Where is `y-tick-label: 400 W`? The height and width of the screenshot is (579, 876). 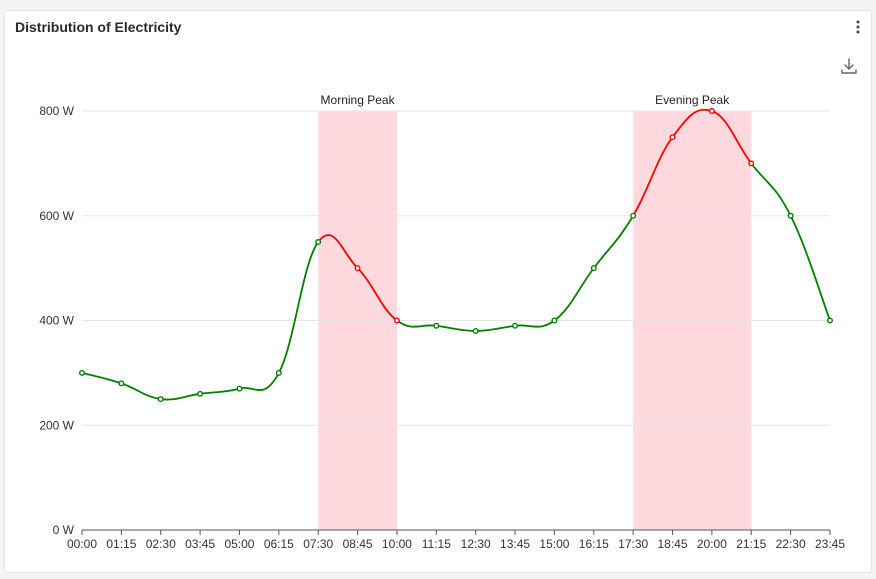
y-tick-label: 400 W is located at coordinates (56, 321).